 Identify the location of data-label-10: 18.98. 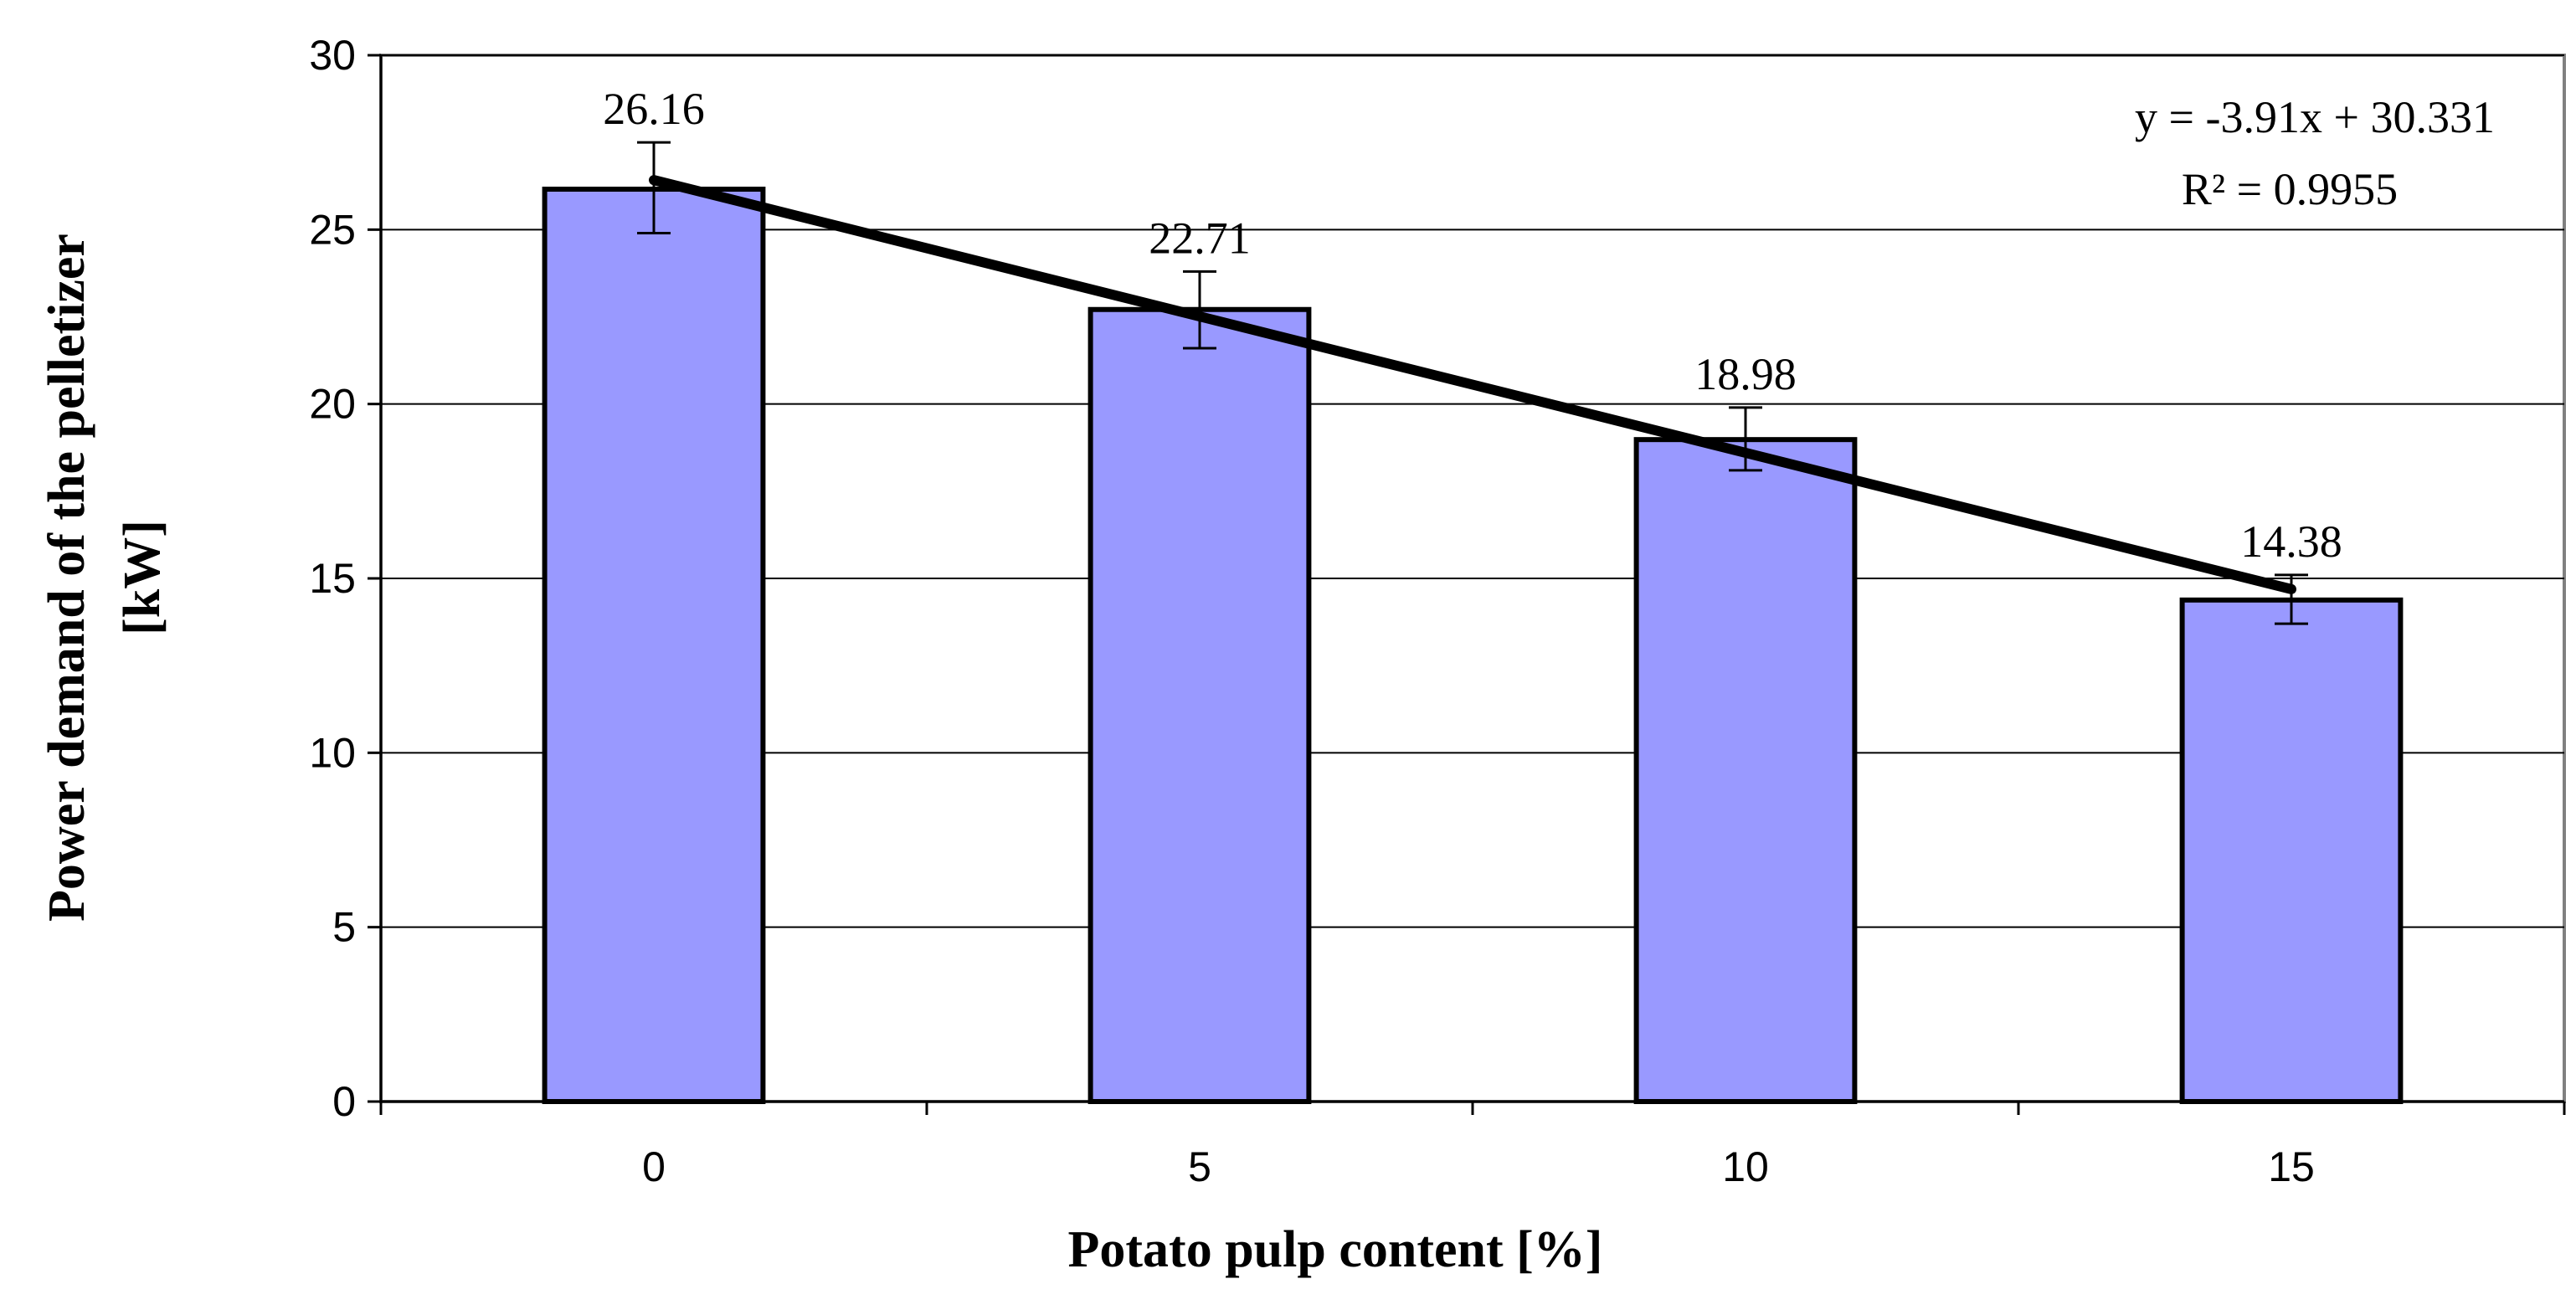
(1746, 374).